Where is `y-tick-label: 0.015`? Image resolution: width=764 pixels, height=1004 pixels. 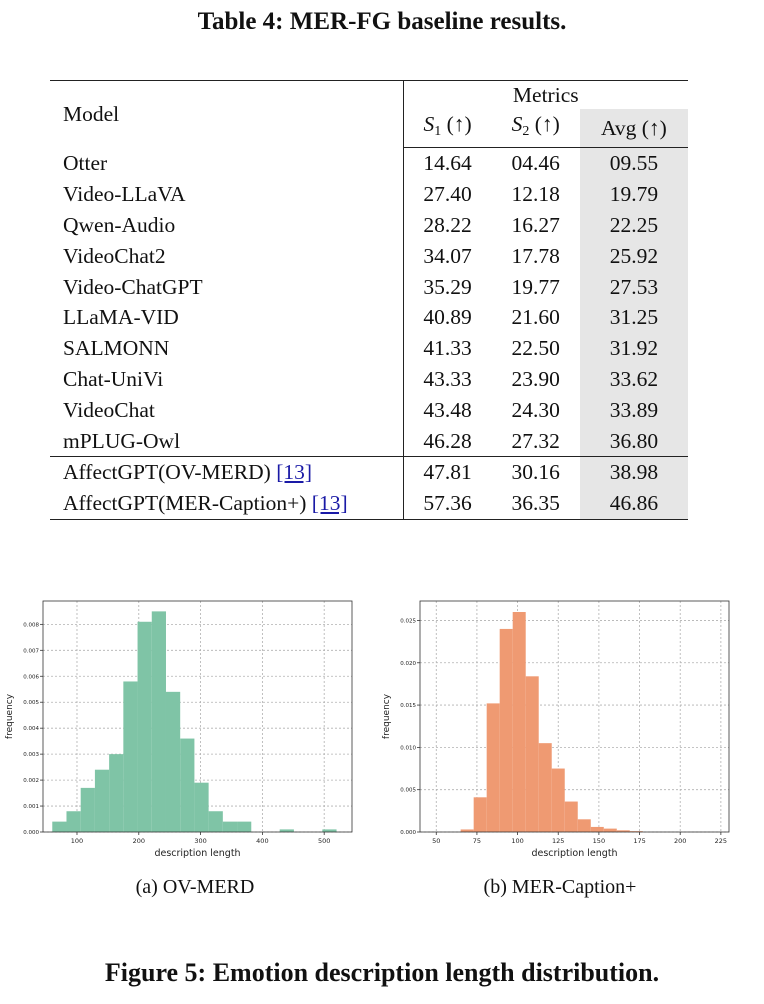
y-tick-label: 0.015 is located at coordinates (408, 706).